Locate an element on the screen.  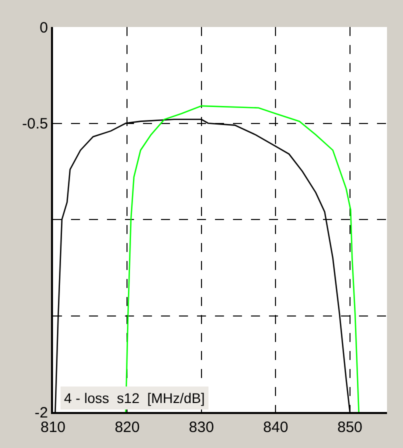
x-tick-label: 810 is located at coordinates (53, 427).